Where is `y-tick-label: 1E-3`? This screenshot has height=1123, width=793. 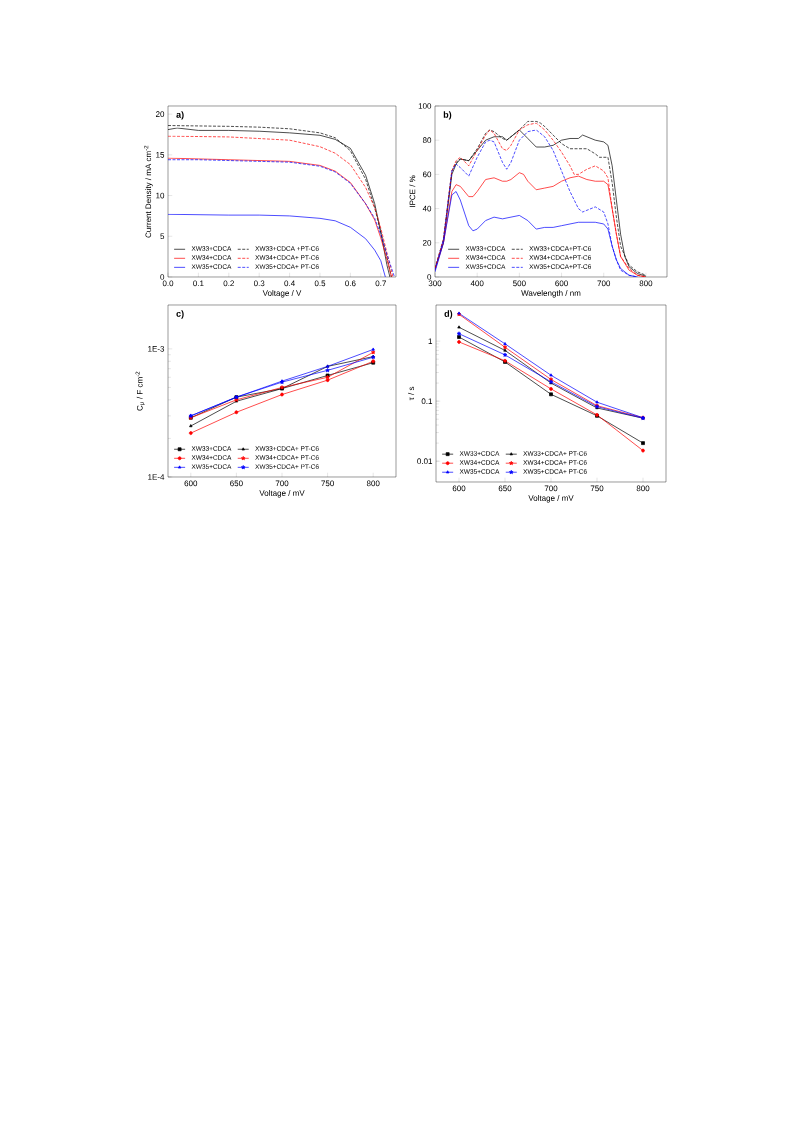
y-tick-label: 1E-3 is located at coordinates (156, 349).